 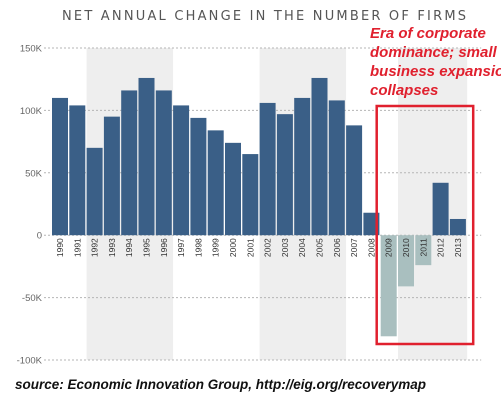 I want to click on bar-2004, so click(x=302, y=166).